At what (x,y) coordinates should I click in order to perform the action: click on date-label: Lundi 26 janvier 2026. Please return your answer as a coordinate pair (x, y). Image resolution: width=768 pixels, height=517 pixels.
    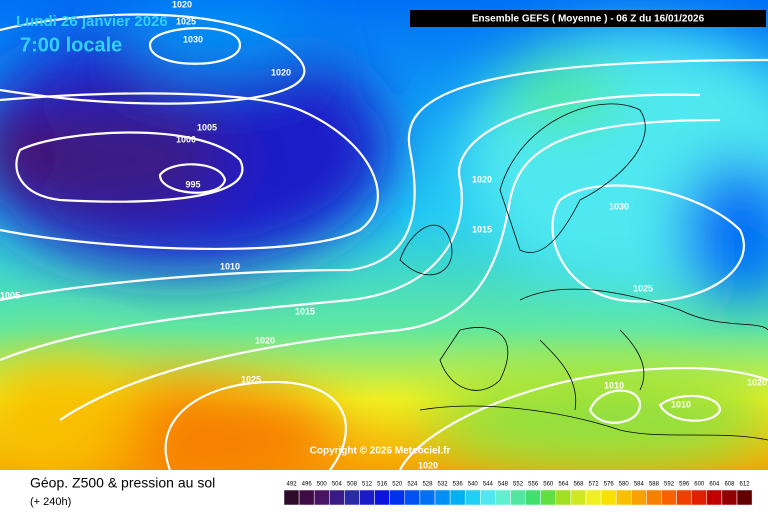
    Looking at the image, I should click on (92, 21).